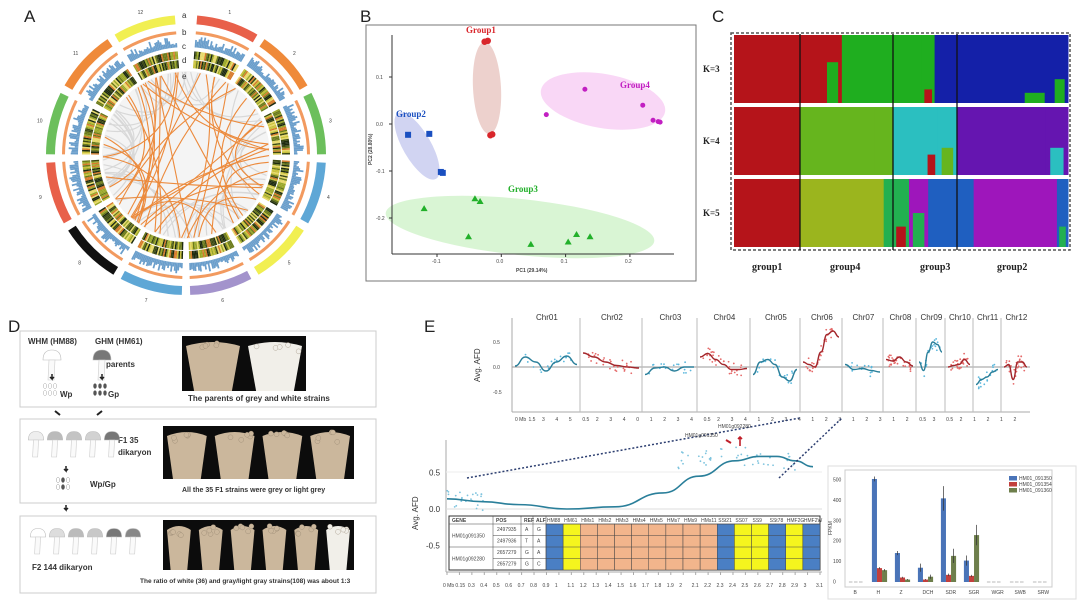 The image size is (1080, 601). I want to click on x-tick-label: 2.8, so click(782, 586).